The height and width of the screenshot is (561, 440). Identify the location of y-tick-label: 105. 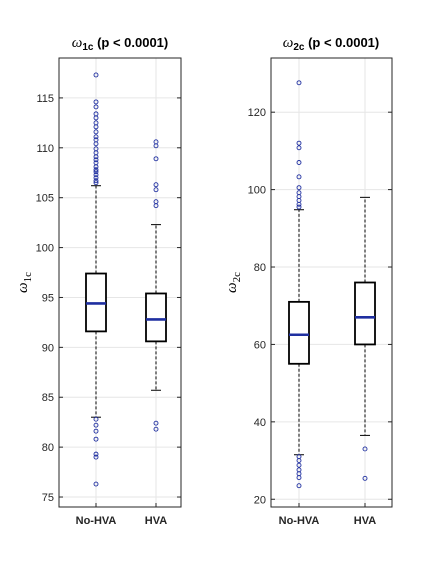
(45, 199).